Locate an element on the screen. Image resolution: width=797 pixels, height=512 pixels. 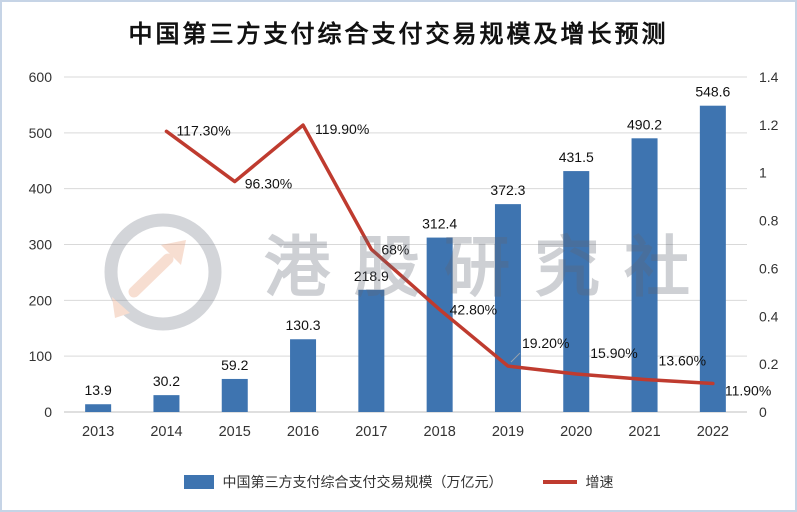
x-axis-label: 2013 is located at coordinates (98, 432).